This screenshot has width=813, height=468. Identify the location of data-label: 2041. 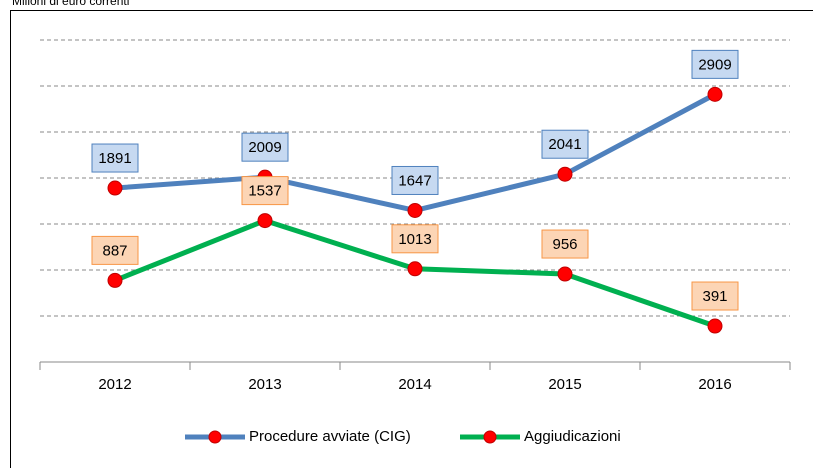
(564, 144).